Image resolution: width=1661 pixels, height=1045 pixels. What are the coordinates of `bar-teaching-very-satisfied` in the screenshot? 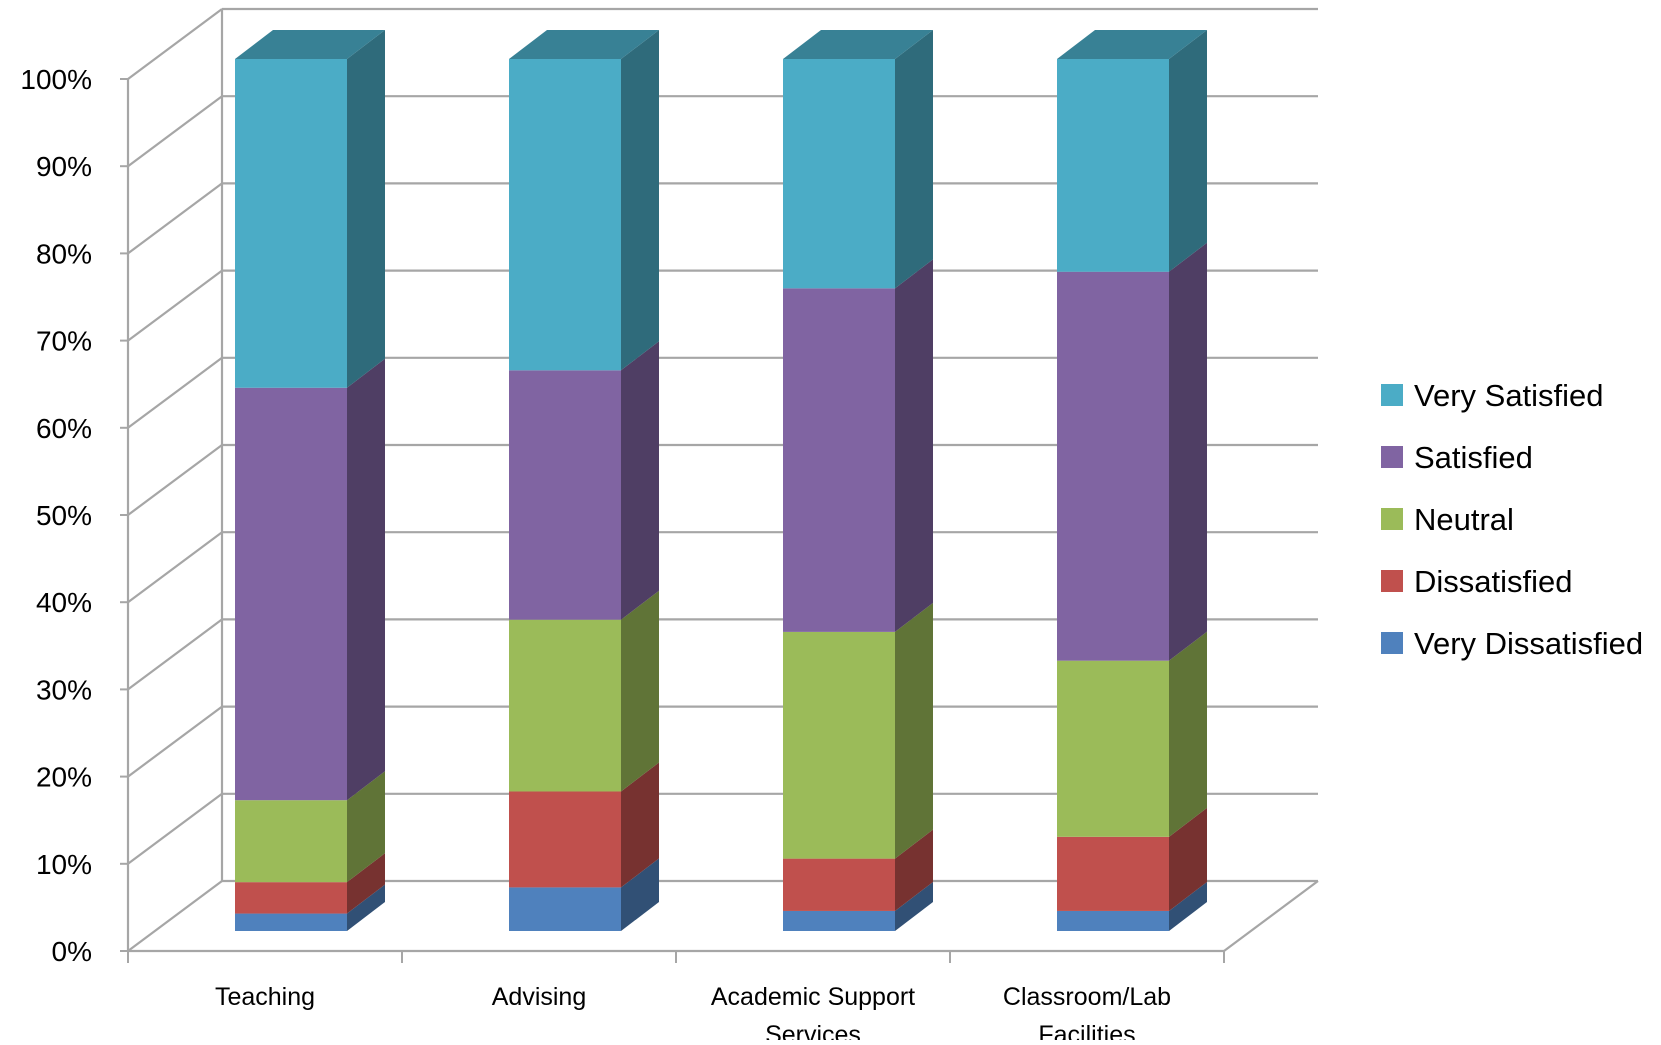 It's located at (291, 223).